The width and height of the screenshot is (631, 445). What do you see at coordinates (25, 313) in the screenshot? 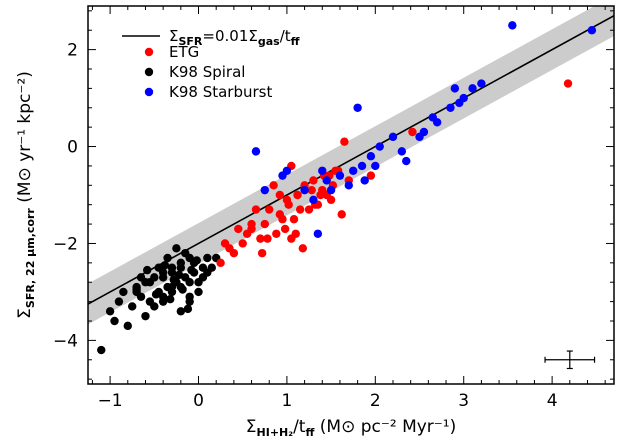
I see `y-axis-title-part: Σ` at bounding box center [25, 313].